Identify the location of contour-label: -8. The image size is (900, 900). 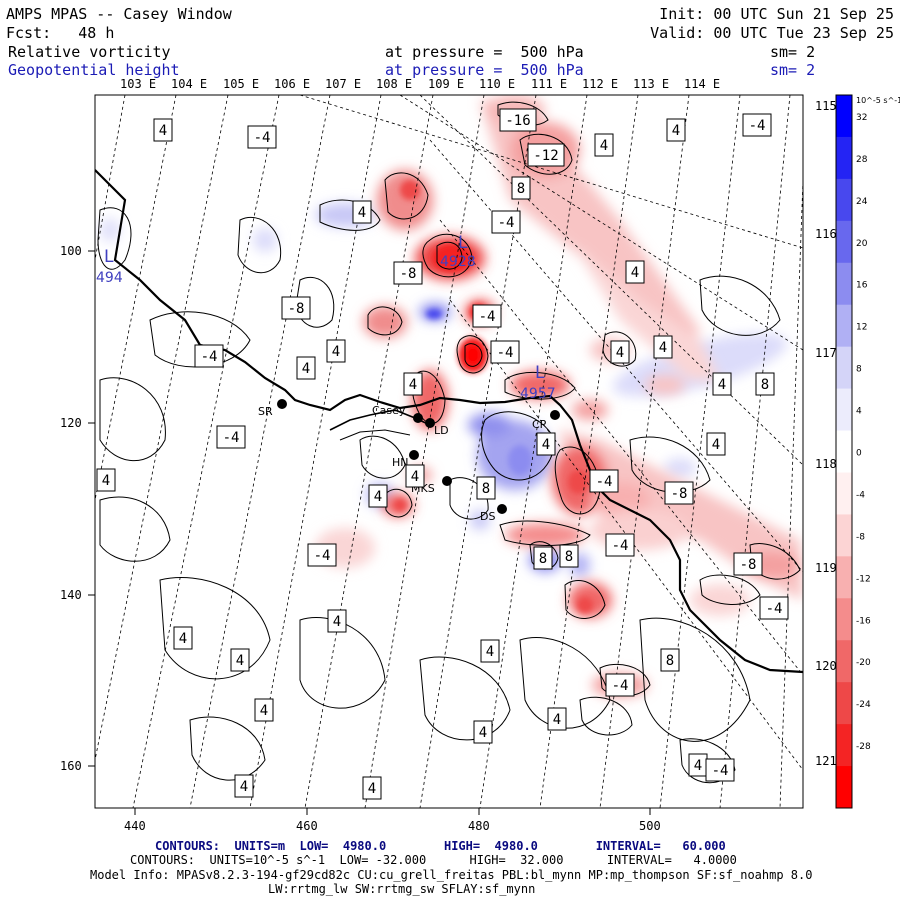
(679, 493).